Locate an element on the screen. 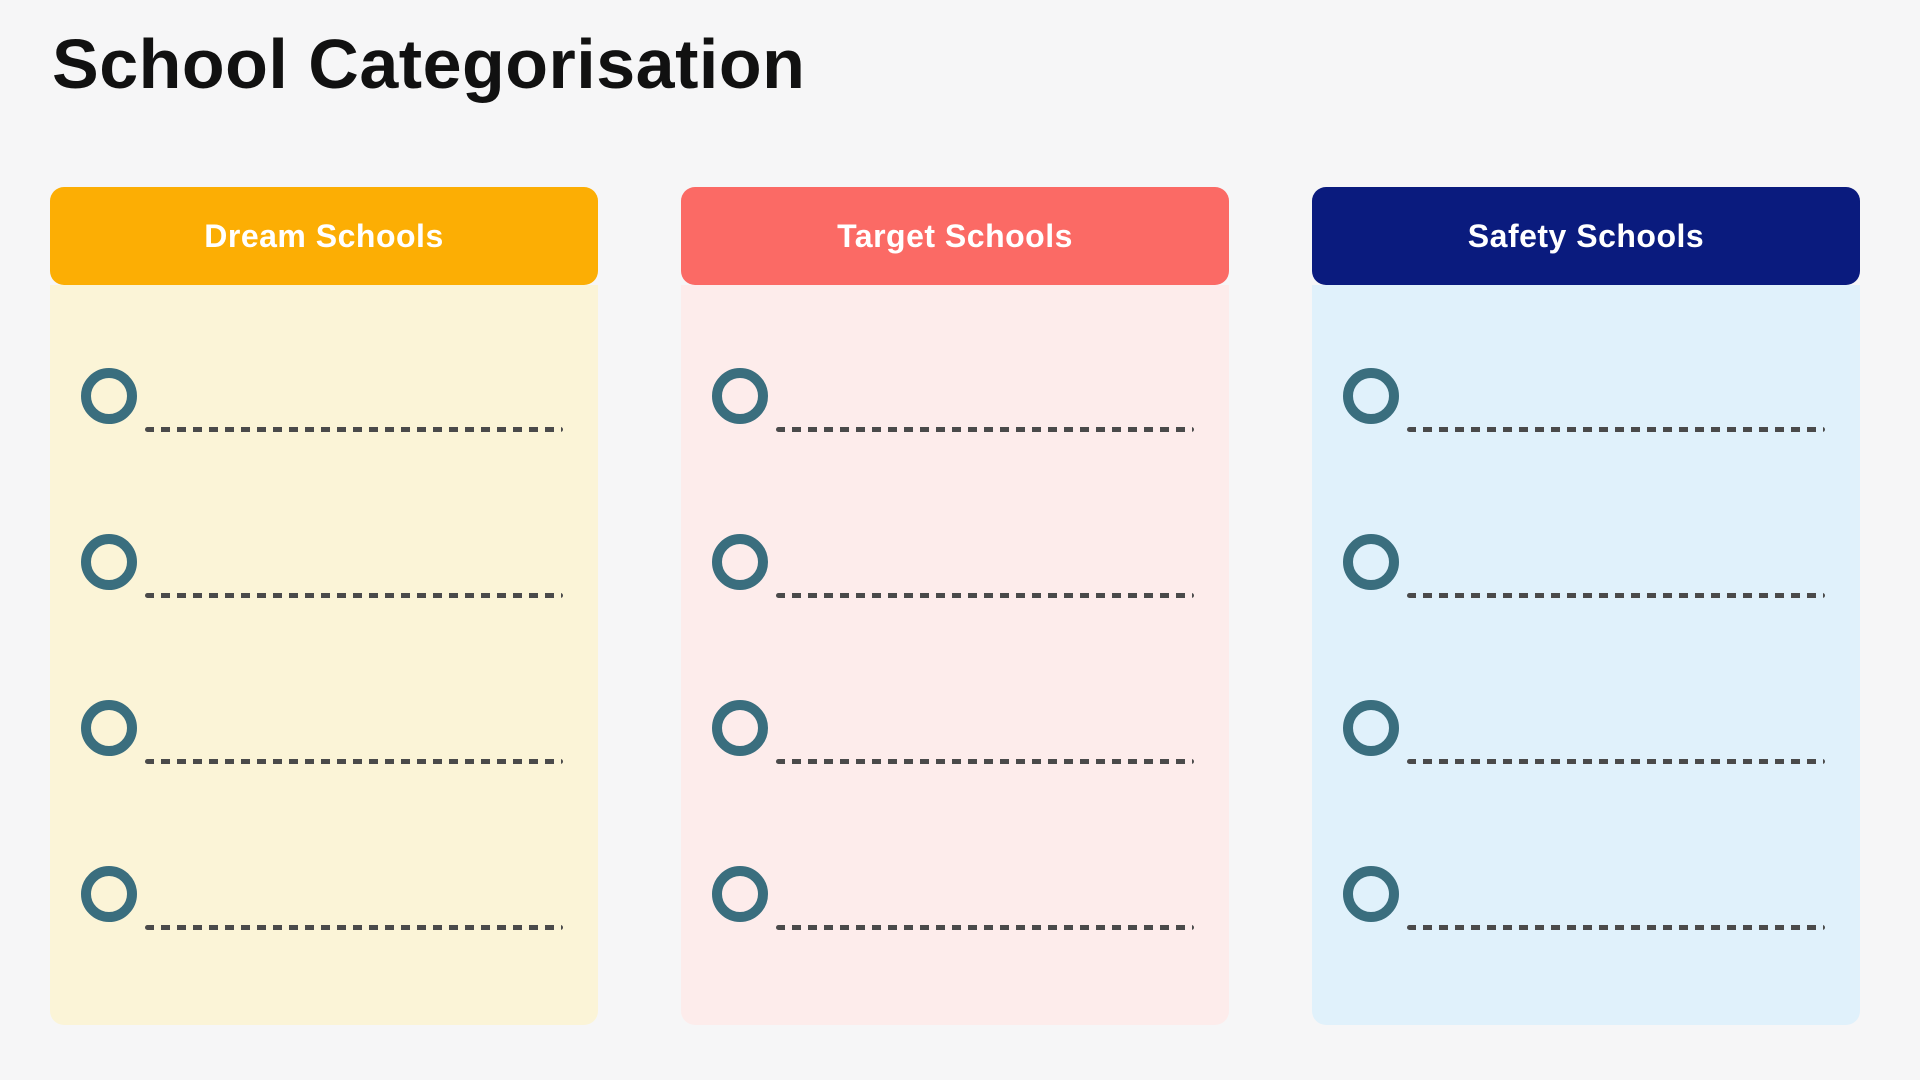 The image size is (1920, 1080). category-header-dream-schools: Dream Schools is located at coordinates (324, 236).